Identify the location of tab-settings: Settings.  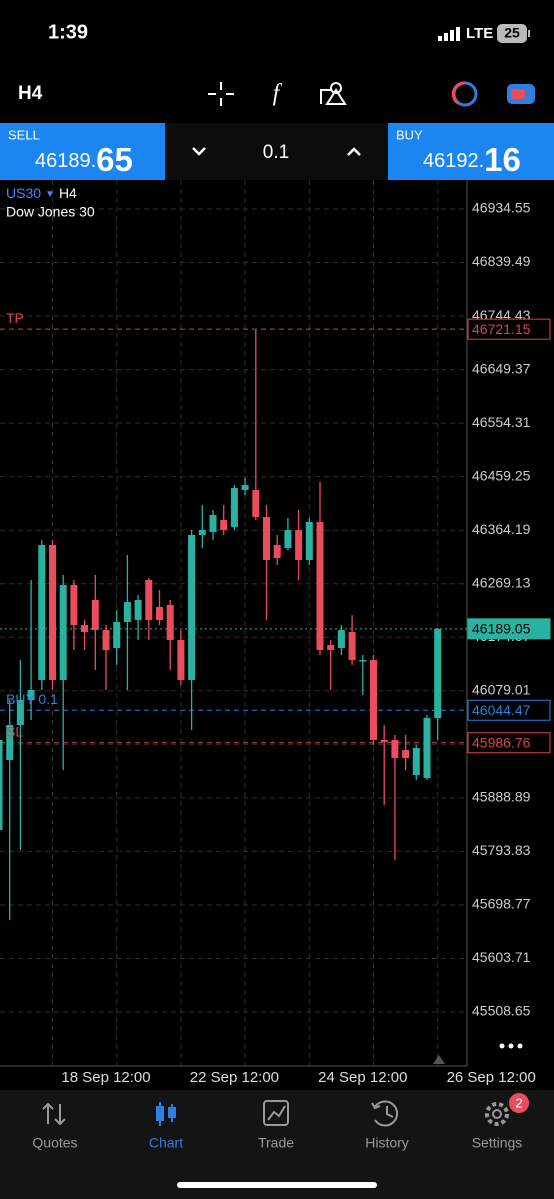
(497, 1143).